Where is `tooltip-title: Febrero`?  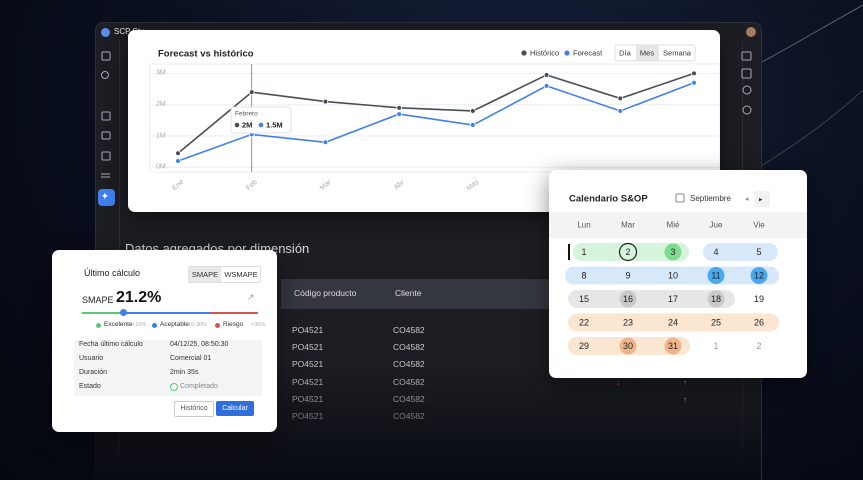
tooltip-title: Febrero is located at coordinates (246, 114).